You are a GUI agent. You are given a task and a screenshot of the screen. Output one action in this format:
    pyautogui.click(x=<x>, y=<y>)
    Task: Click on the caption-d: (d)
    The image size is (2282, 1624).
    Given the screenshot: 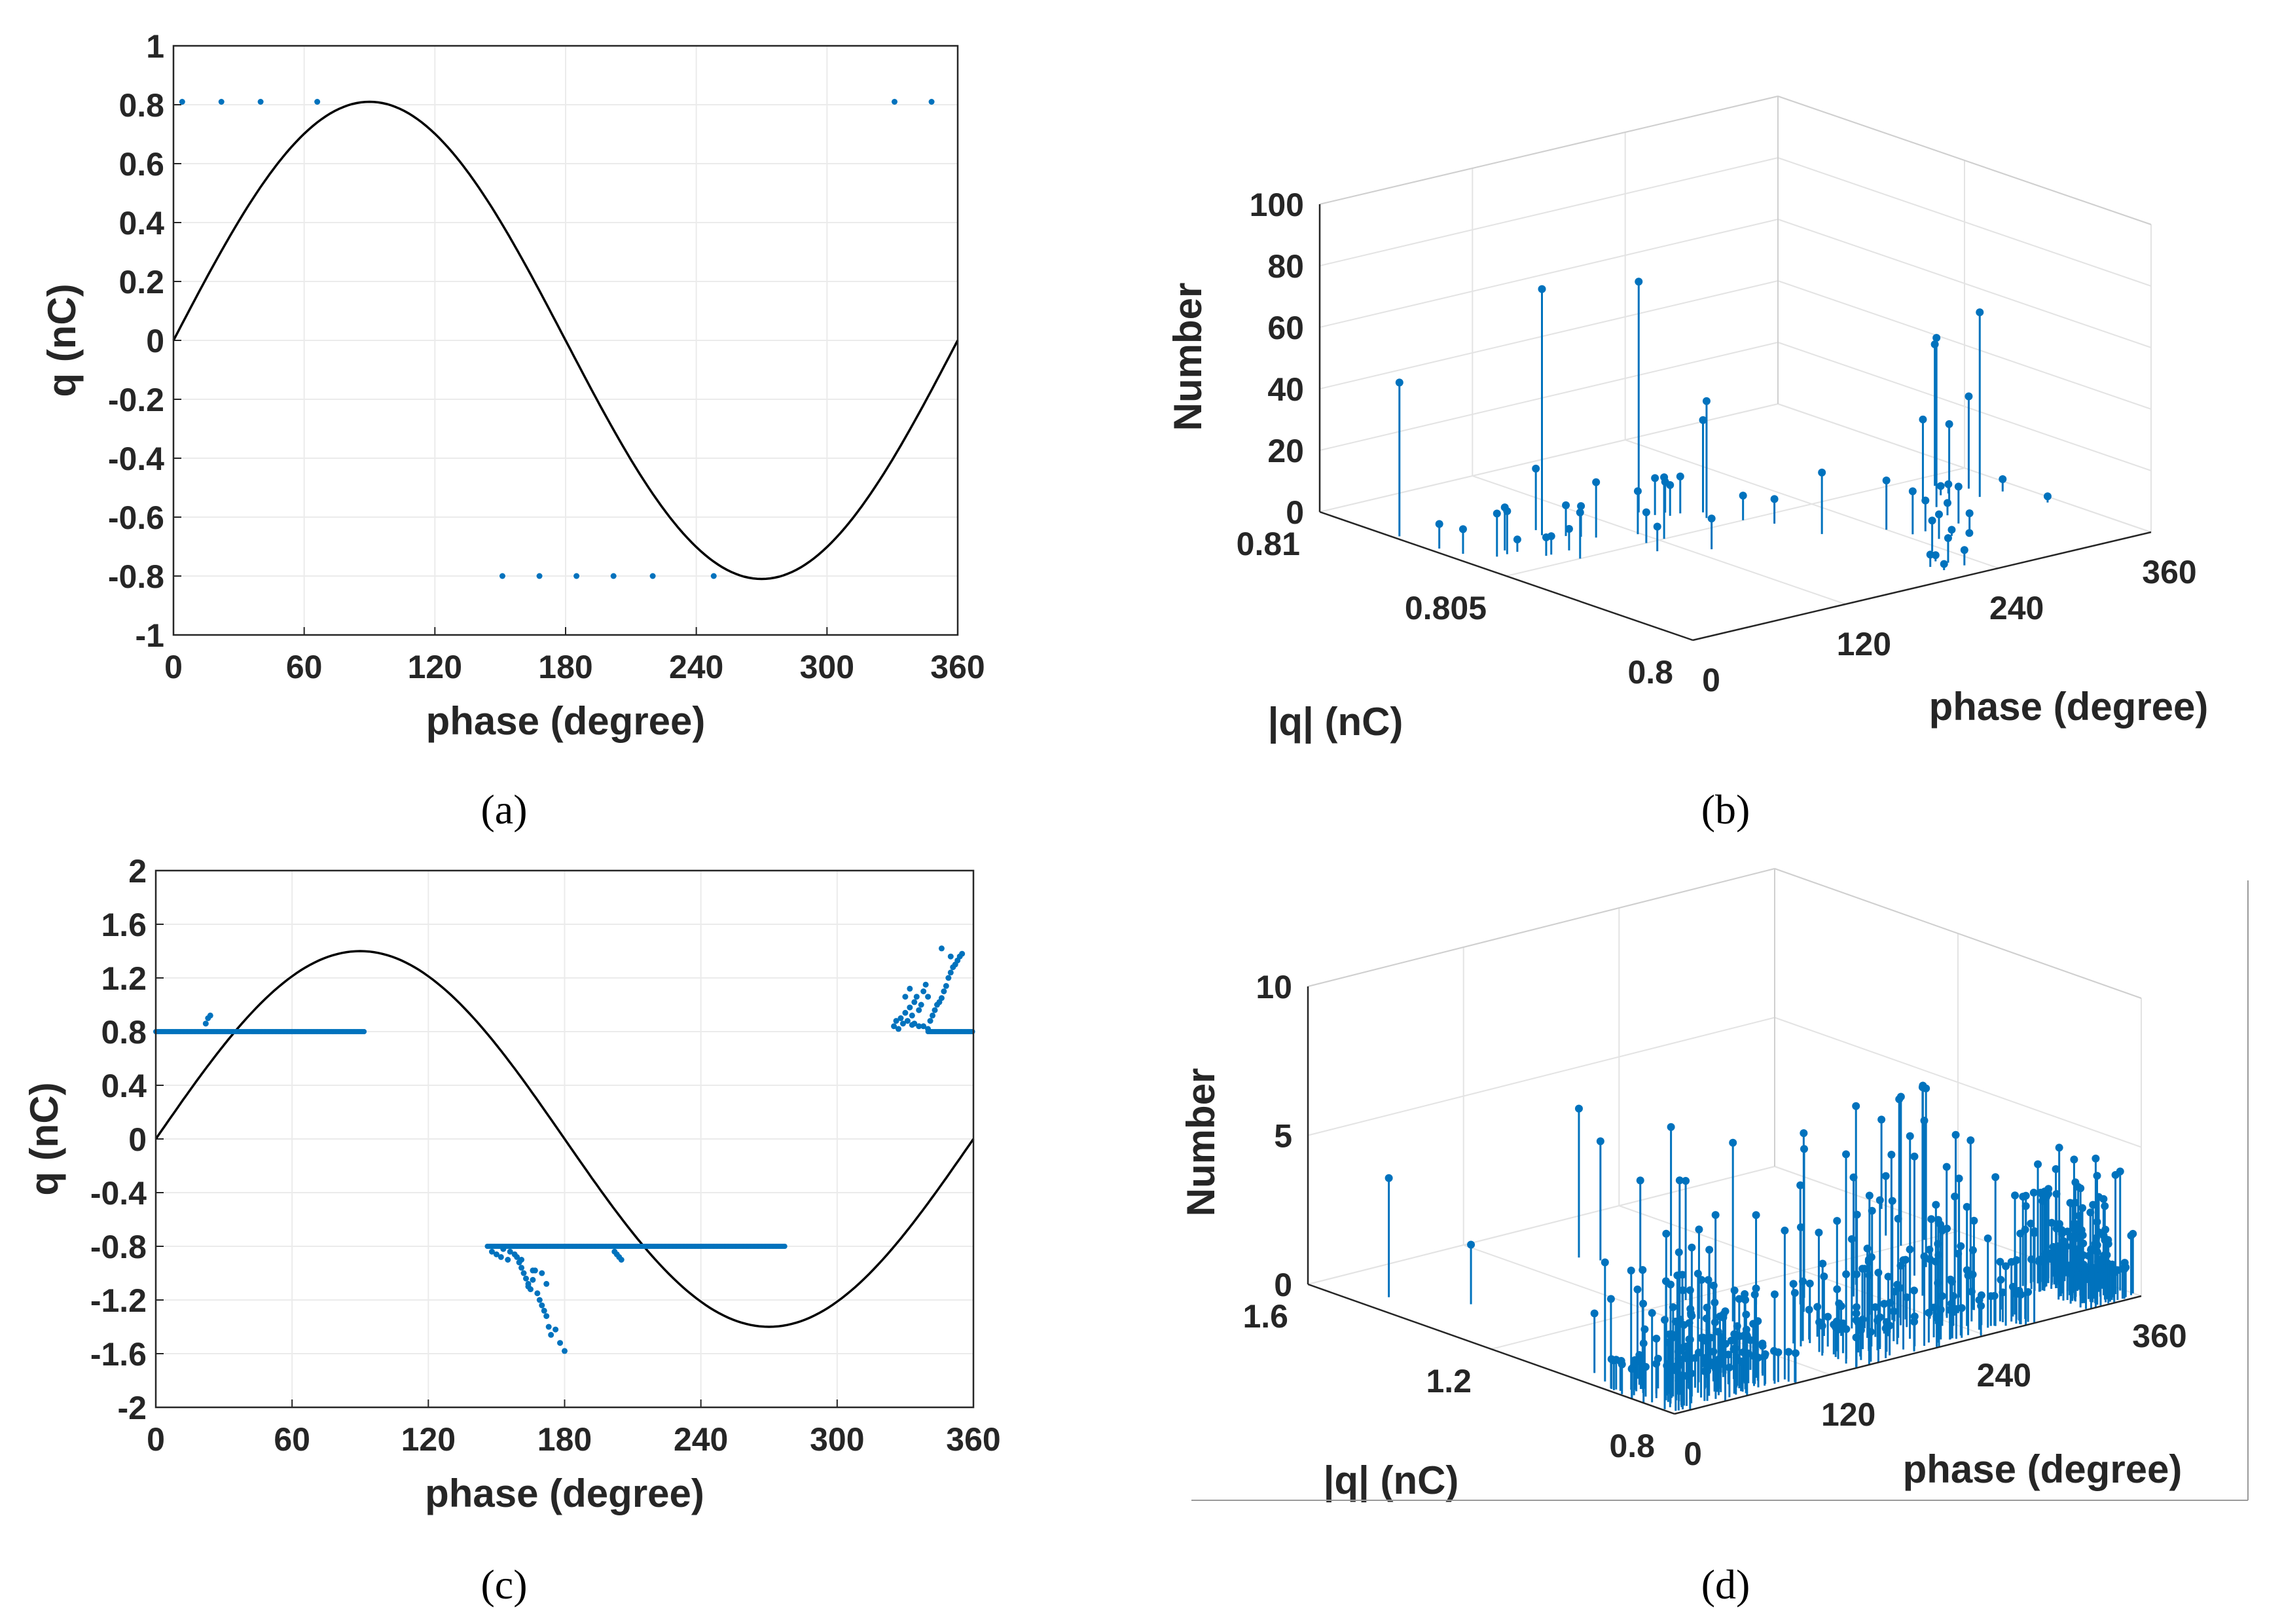 What is the action you would take?
    pyautogui.click(x=1725, y=1585)
    